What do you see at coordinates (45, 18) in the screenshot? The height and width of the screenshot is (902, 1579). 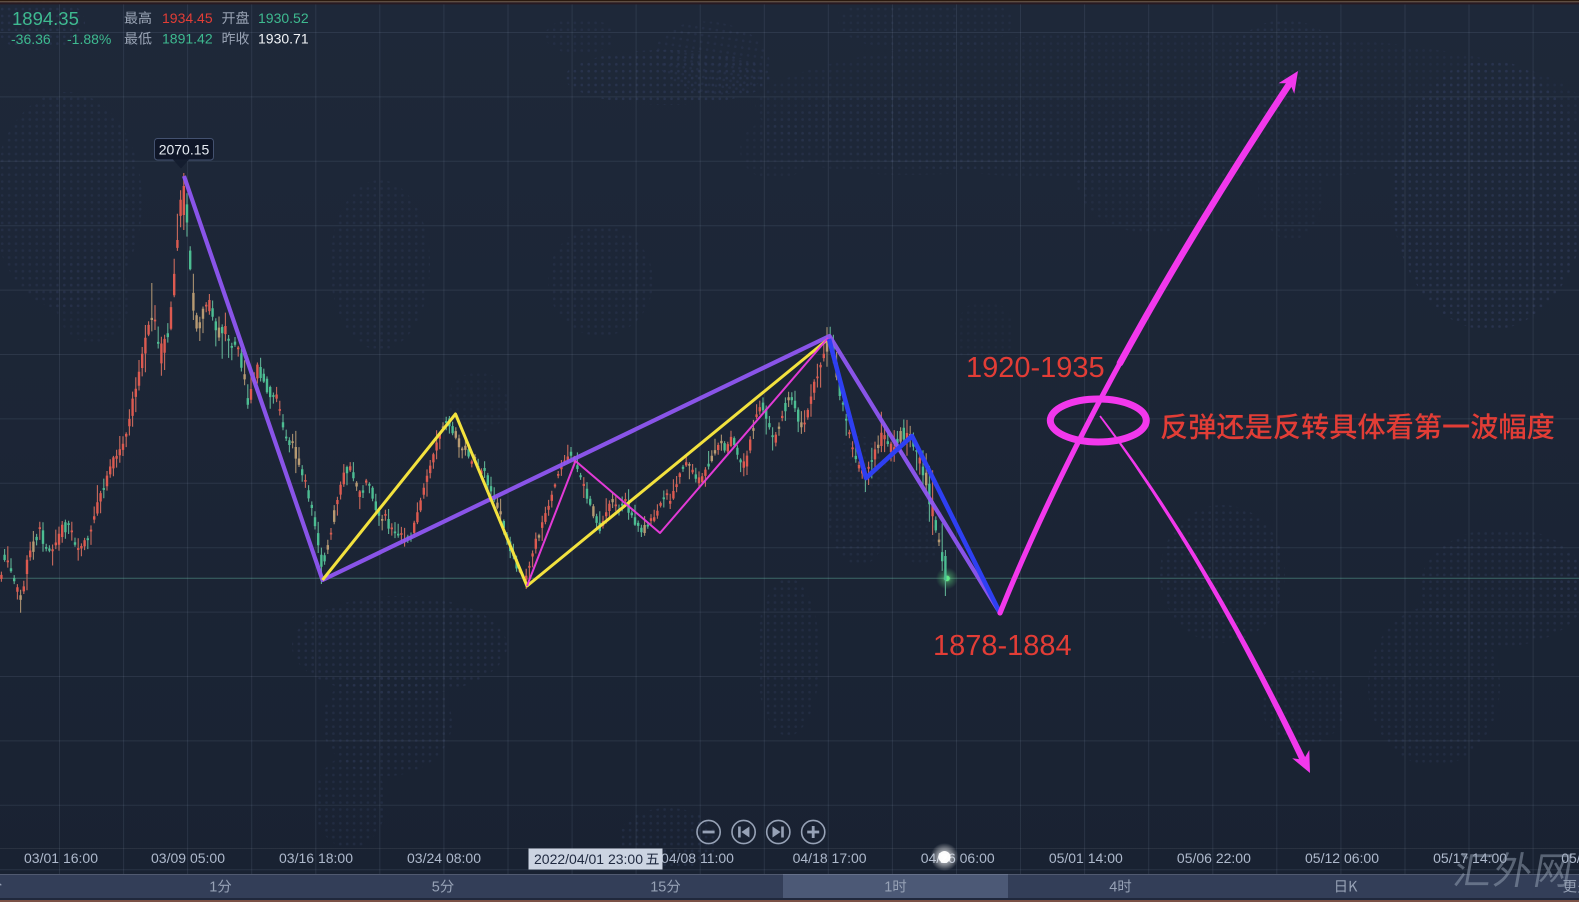 I see `svg-text: 1894.35` at bounding box center [45, 18].